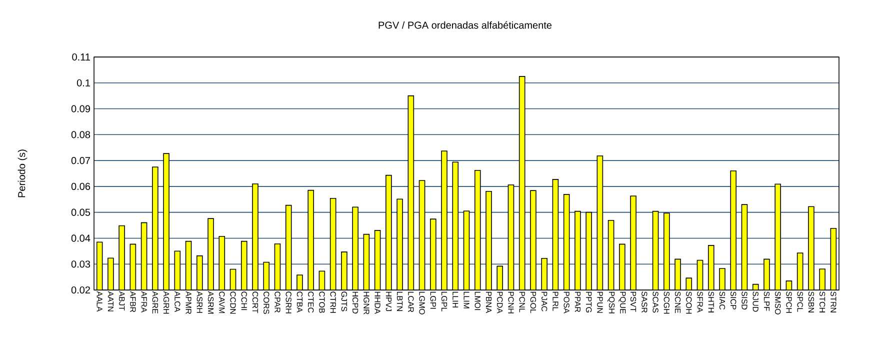  What do you see at coordinates (722, 301) in the screenshot?
I see `x-tick-label: SIAC` at bounding box center [722, 301].